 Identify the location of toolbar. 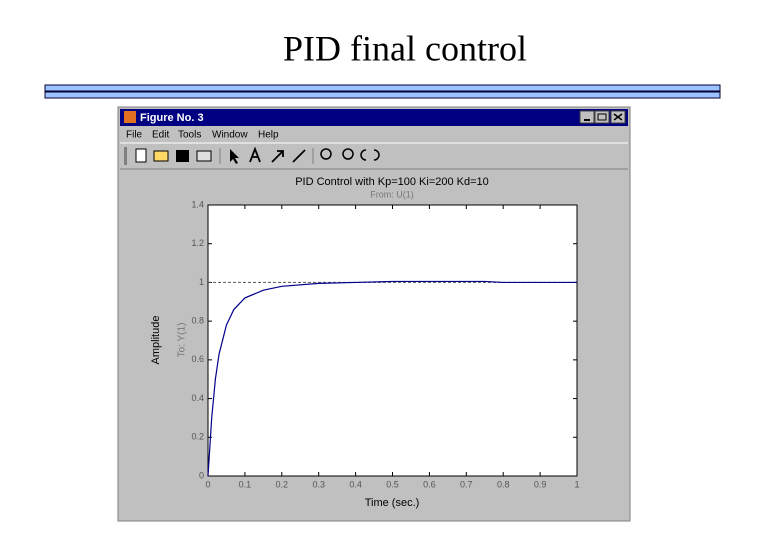
(252, 155).